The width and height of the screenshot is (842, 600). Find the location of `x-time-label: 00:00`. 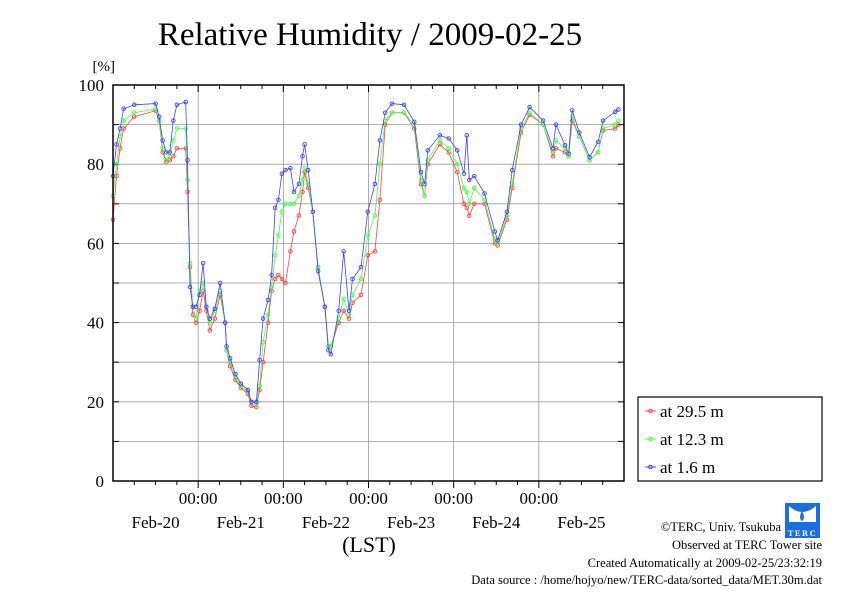

x-time-label: 00:00 is located at coordinates (453, 498).